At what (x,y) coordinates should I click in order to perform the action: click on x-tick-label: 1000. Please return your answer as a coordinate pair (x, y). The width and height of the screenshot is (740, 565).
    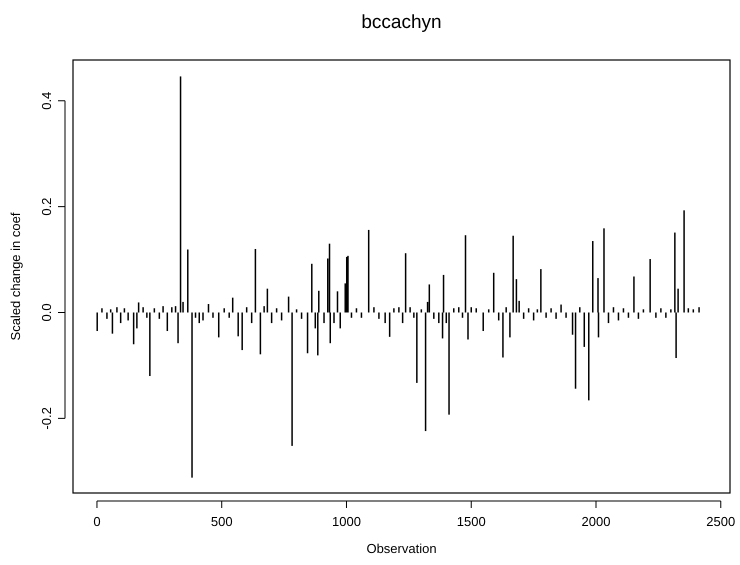
    Looking at the image, I should click on (346, 521).